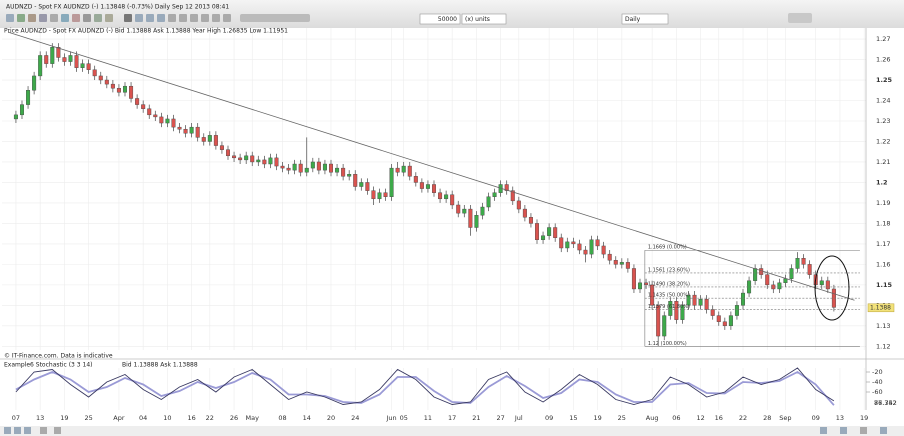  Describe the element at coordinates (282, 418) in the screenshot. I see `x-tick-label: 08` at that location.